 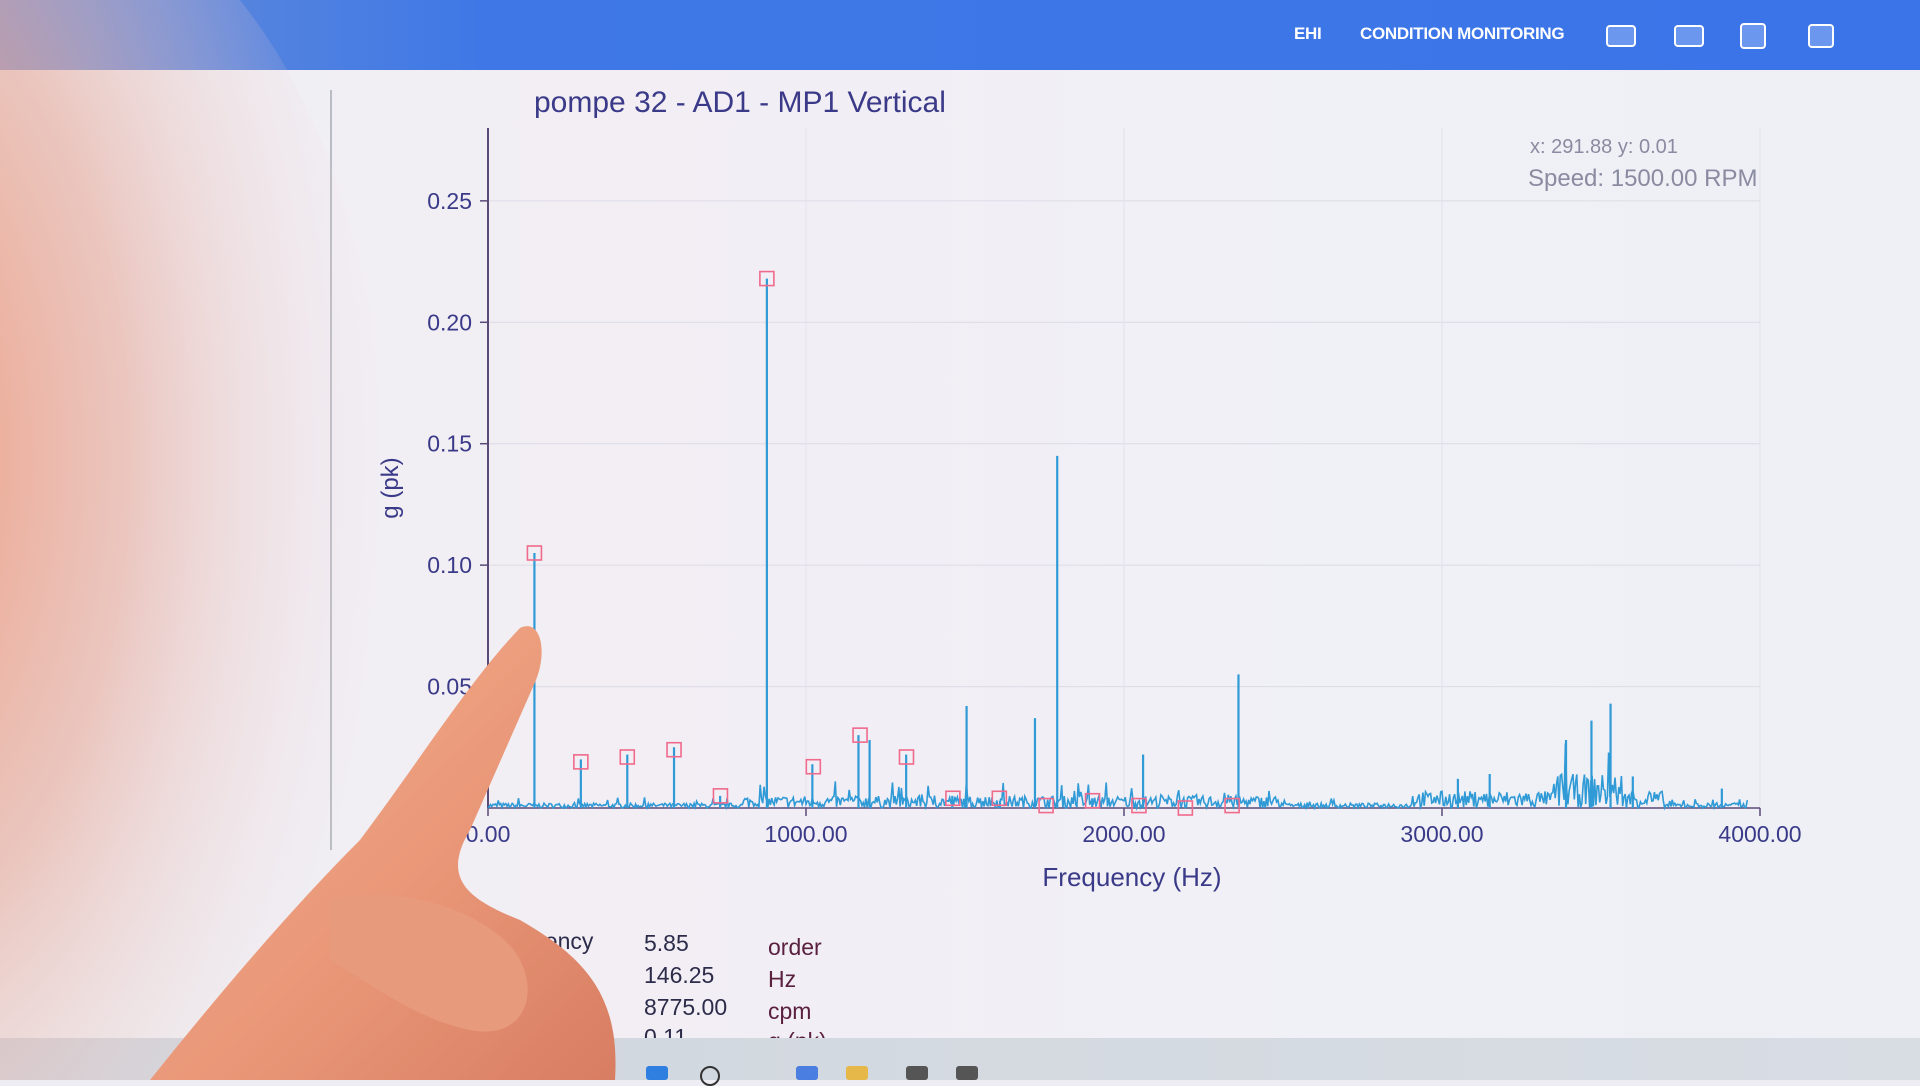 What do you see at coordinates (390, 487) in the screenshot?
I see `y-axis-label: g (pk)` at bounding box center [390, 487].